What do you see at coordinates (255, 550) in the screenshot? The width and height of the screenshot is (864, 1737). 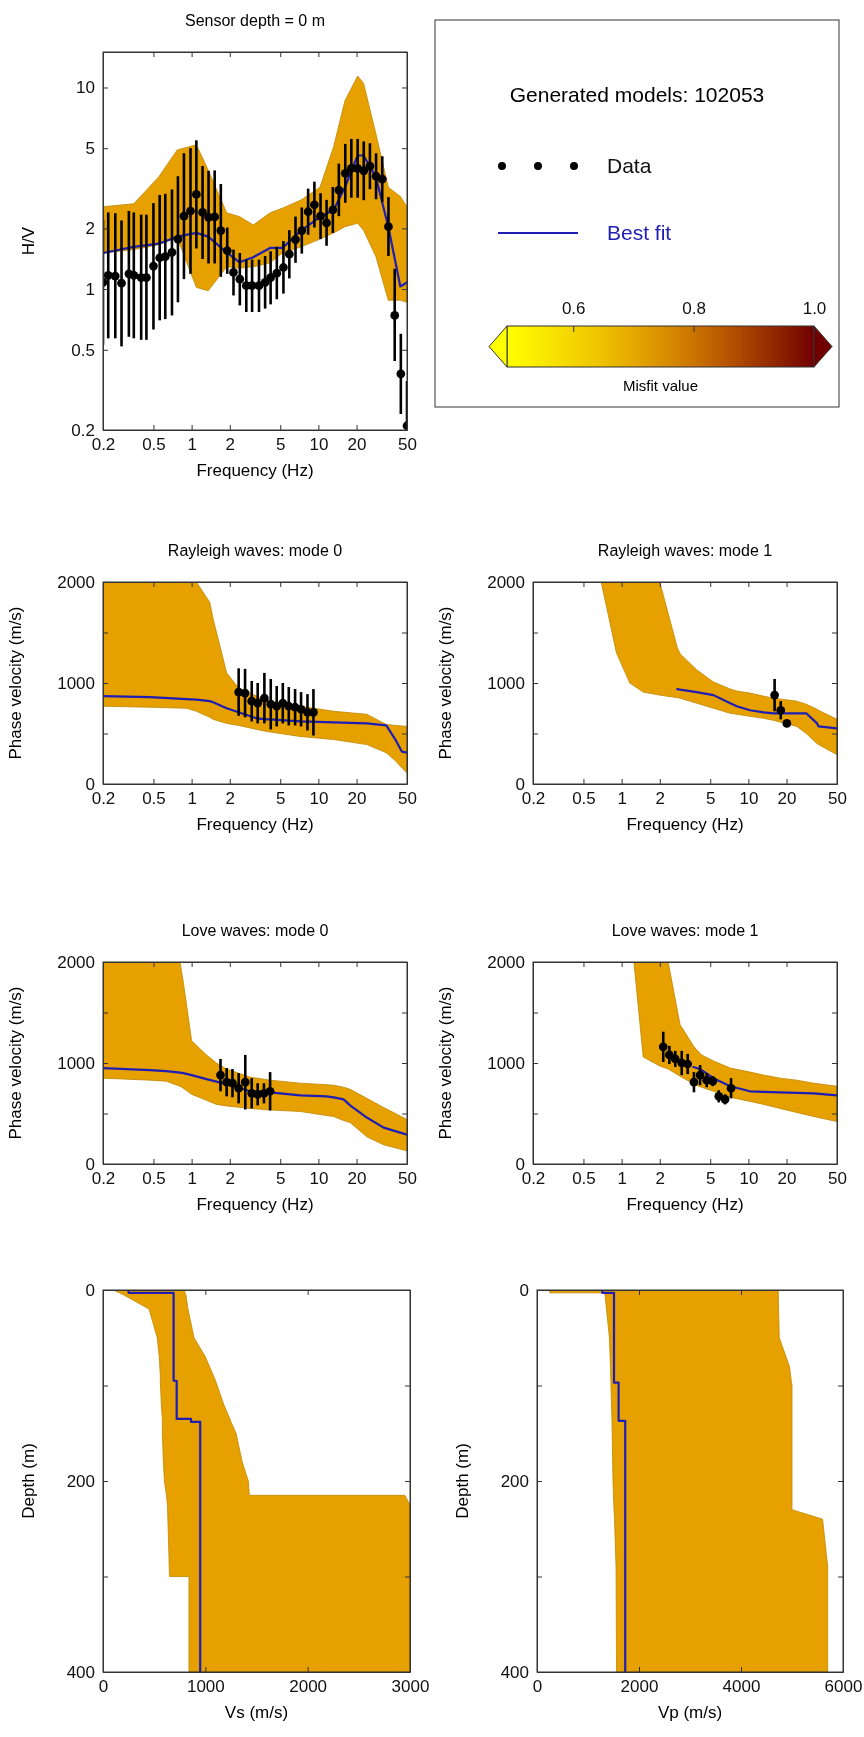 I see `chart-title: Rayleigh waves: mode 0` at bounding box center [255, 550].